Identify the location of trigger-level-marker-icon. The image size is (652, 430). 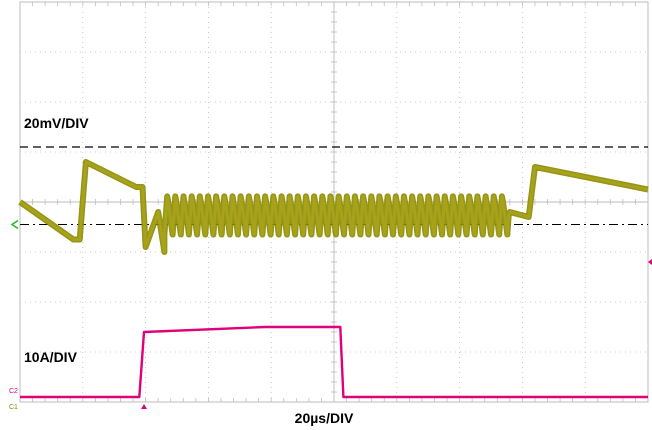
(650, 262).